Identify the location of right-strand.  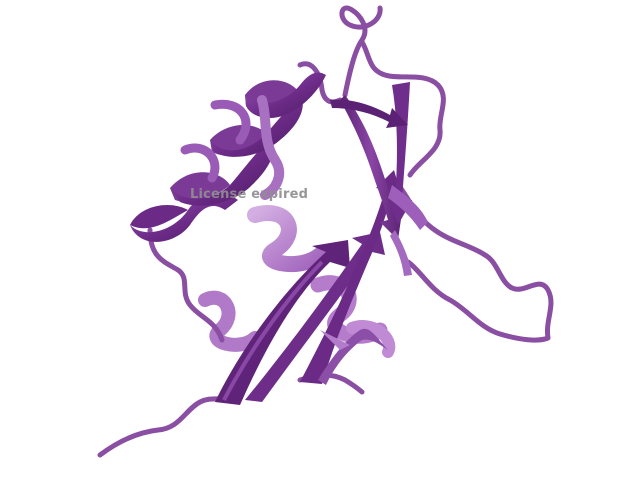
(408, 230).